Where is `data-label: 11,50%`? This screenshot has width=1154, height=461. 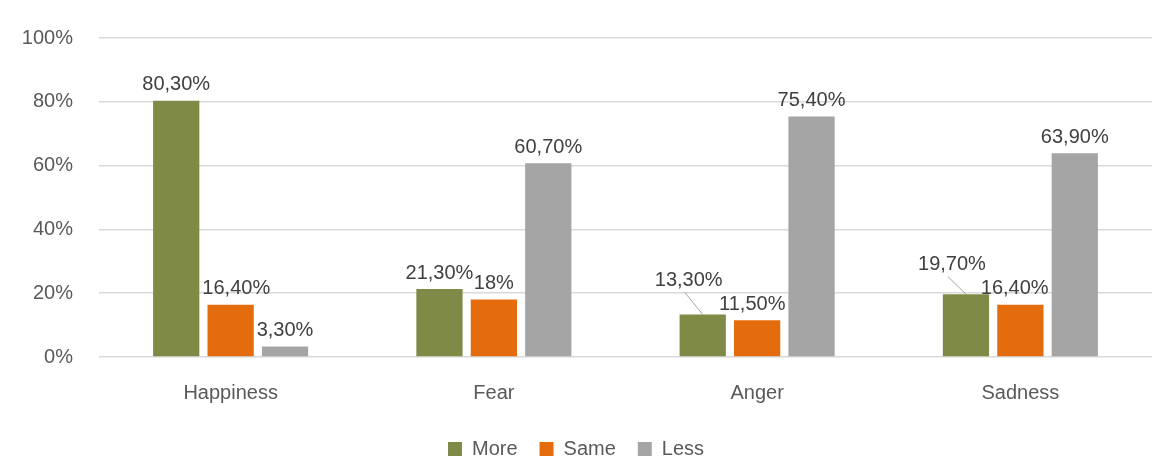 data-label: 11,50% is located at coordinates (752, 302).